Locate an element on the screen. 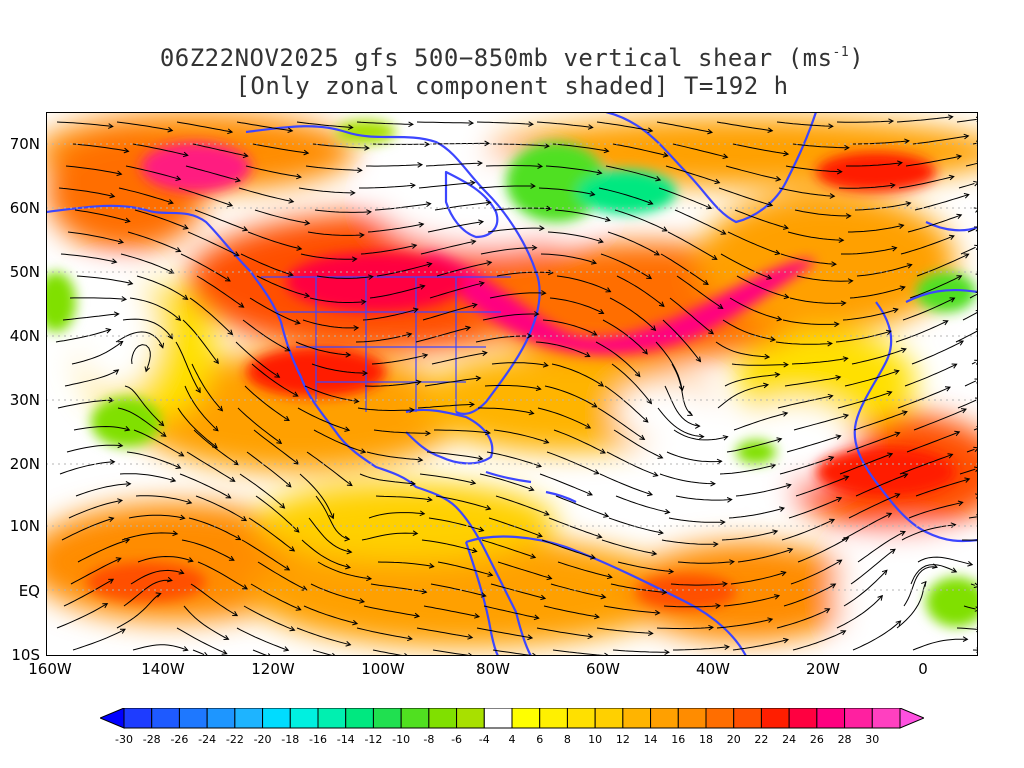 This screenshot has height=768, width=1024. lat-label-40n: 40N is located at coordinates (24, 336).